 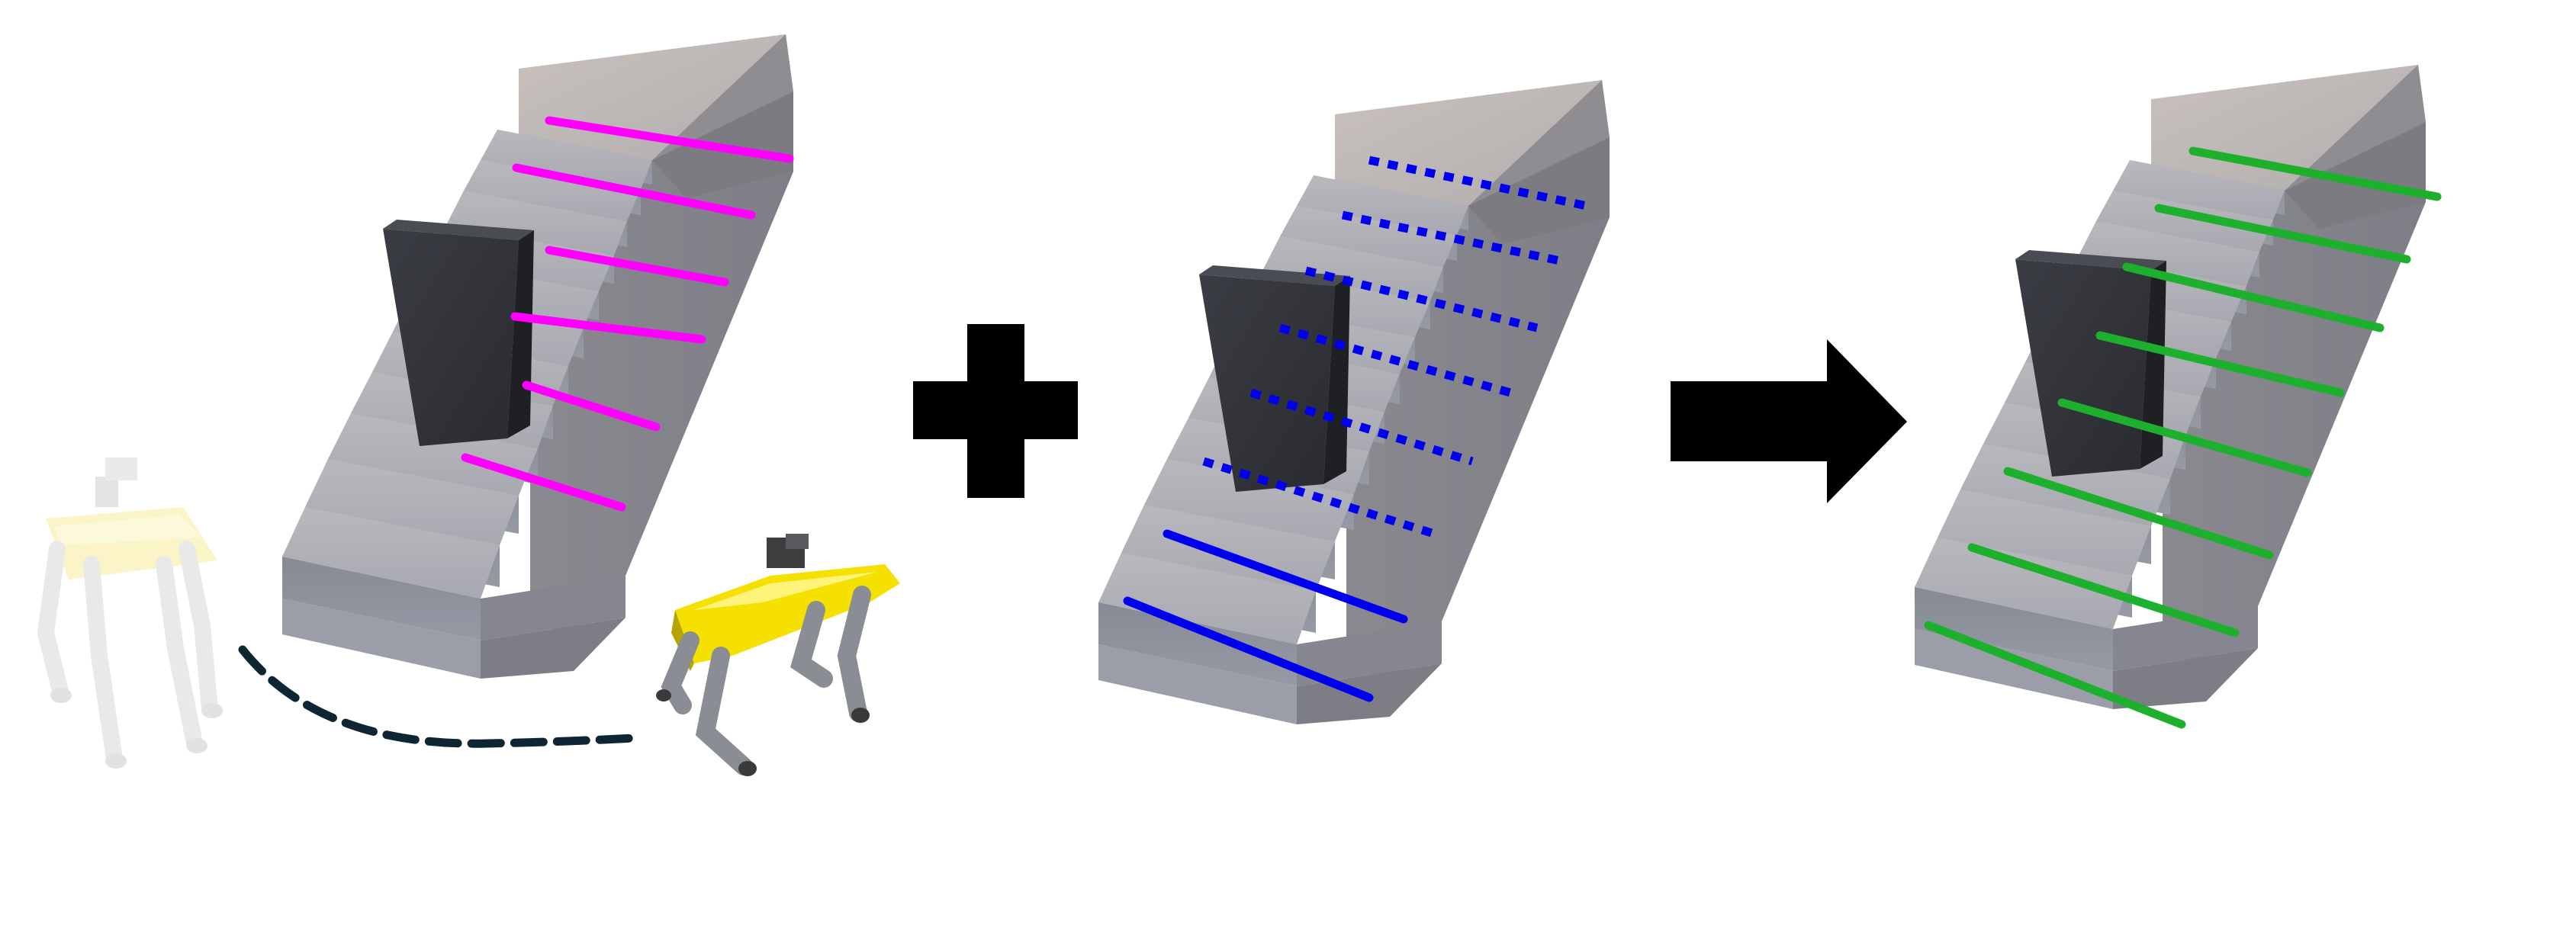 I want to click on edge-lines-magenta, so click(x=627, y=314).